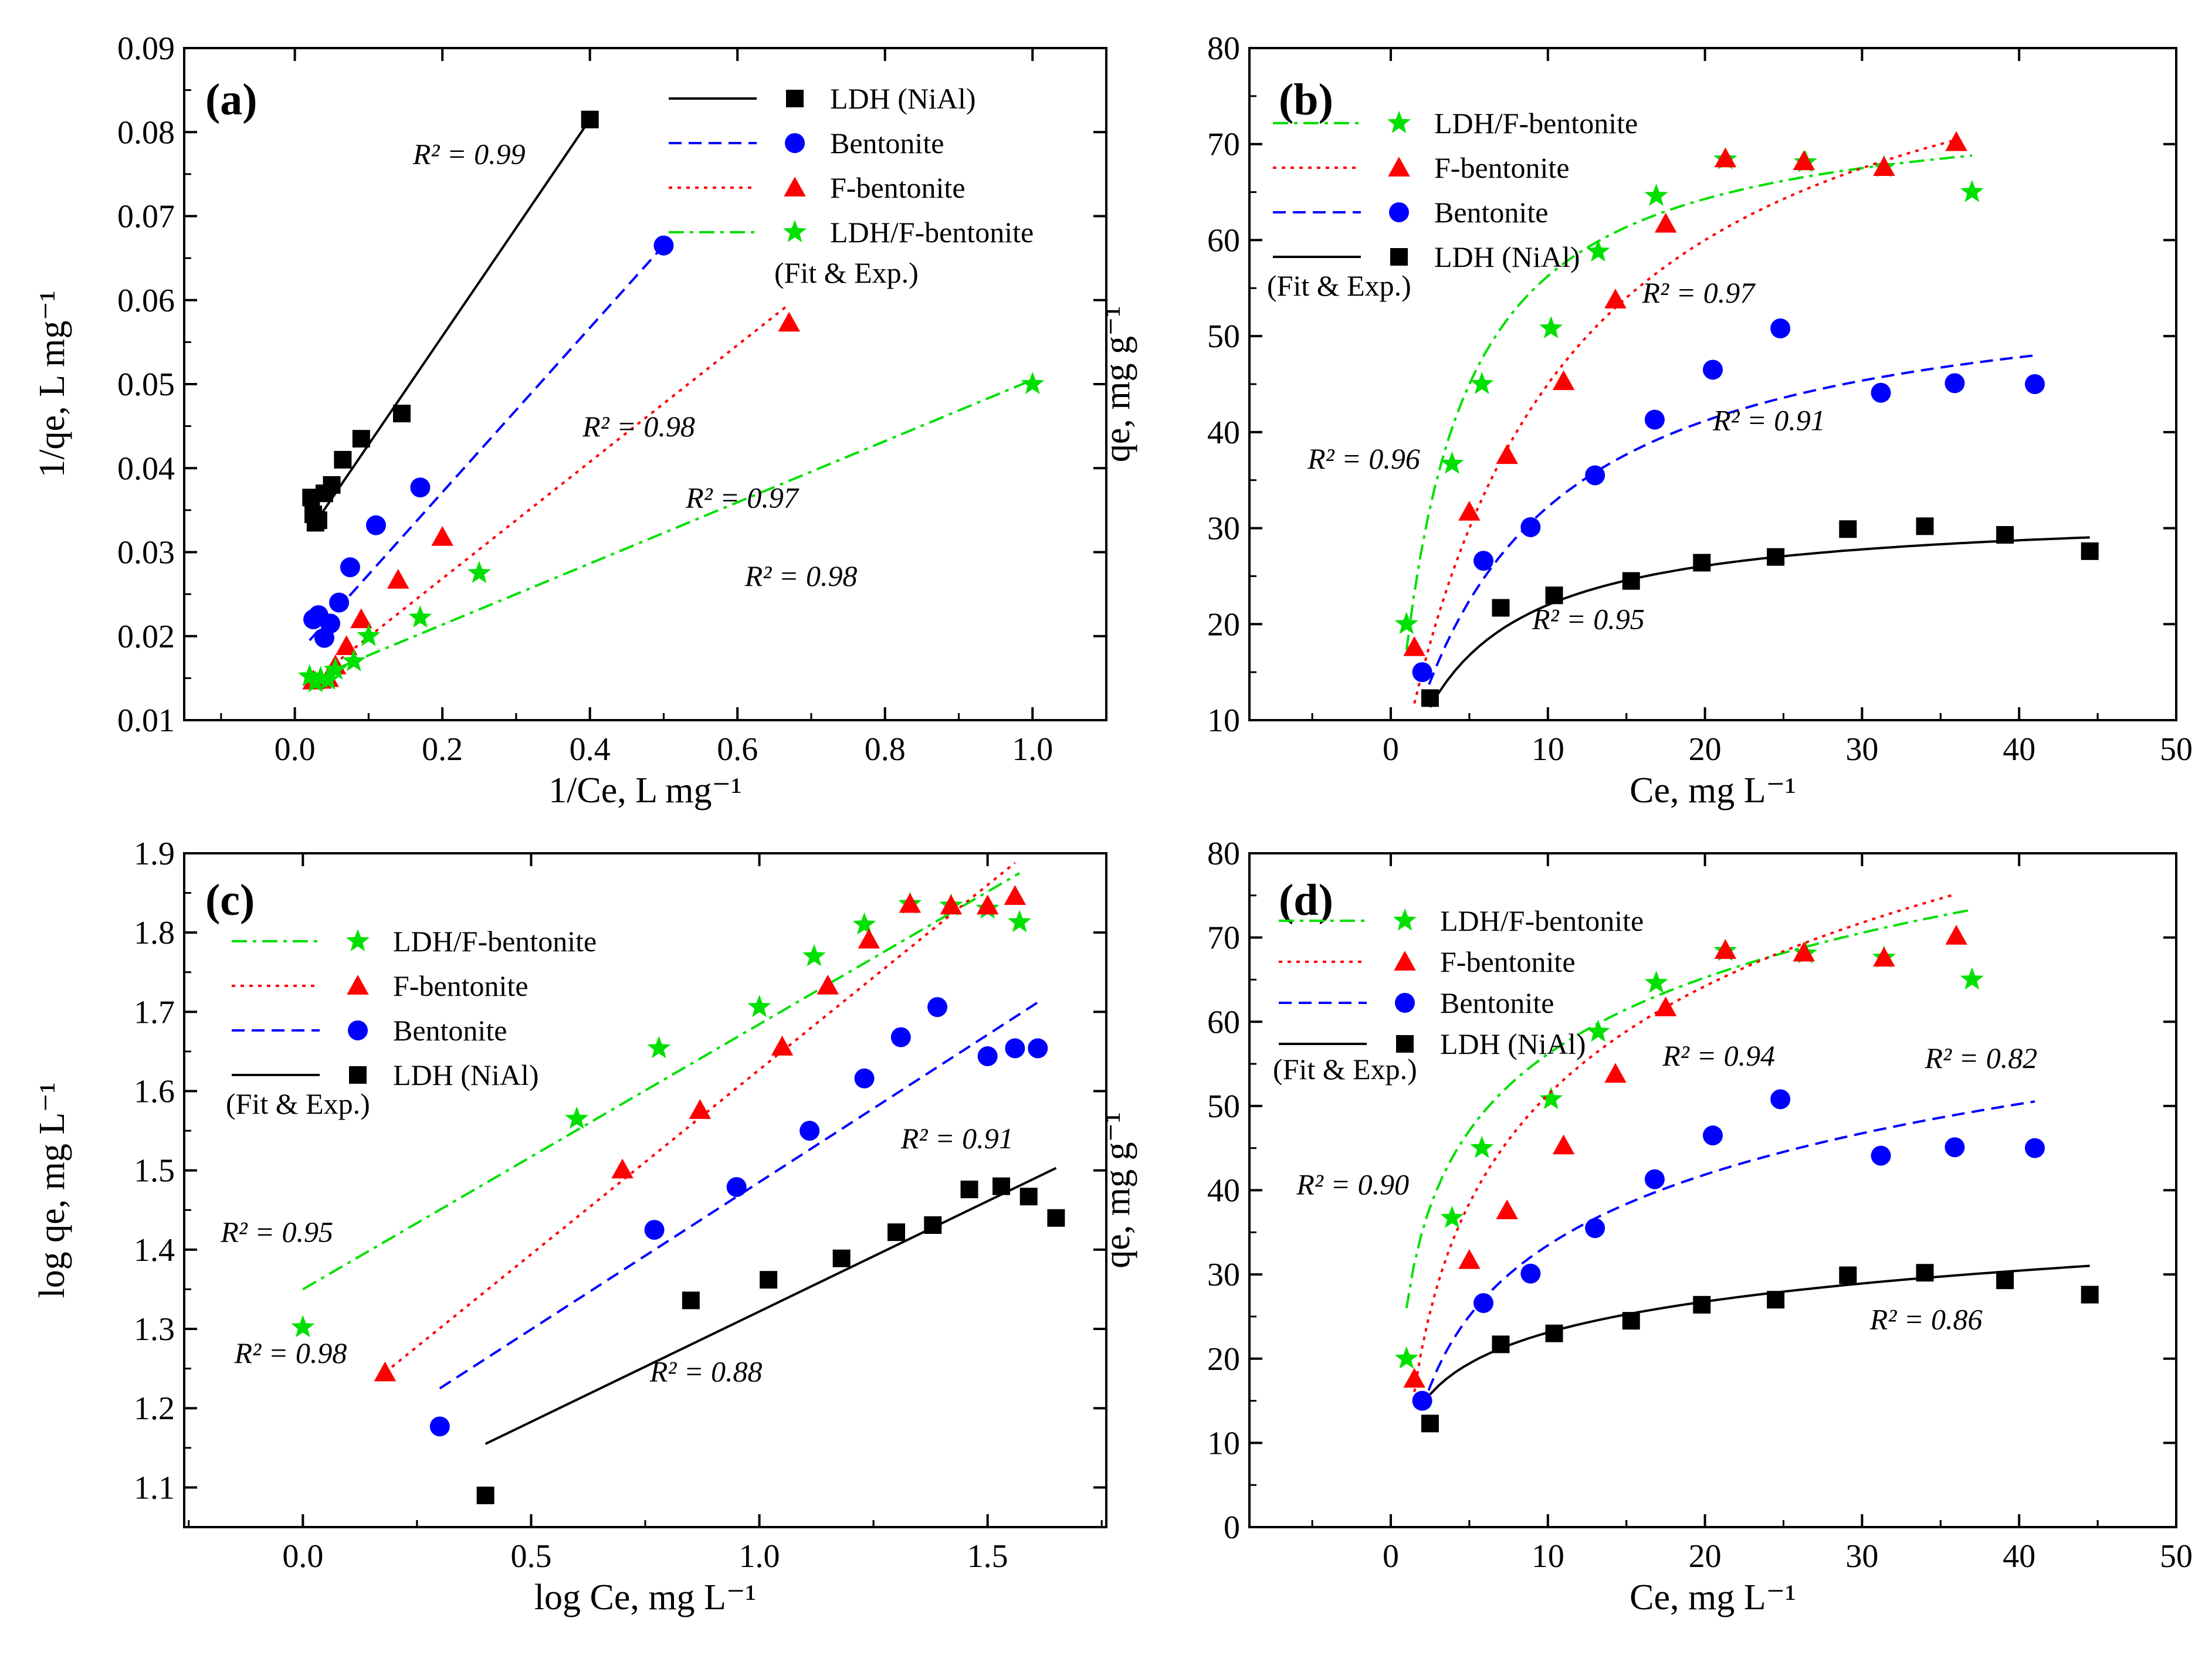  Describe the element at coordinates (155, 1329) in the screenshot. I see `y-tick-label: 1.3` at that location.